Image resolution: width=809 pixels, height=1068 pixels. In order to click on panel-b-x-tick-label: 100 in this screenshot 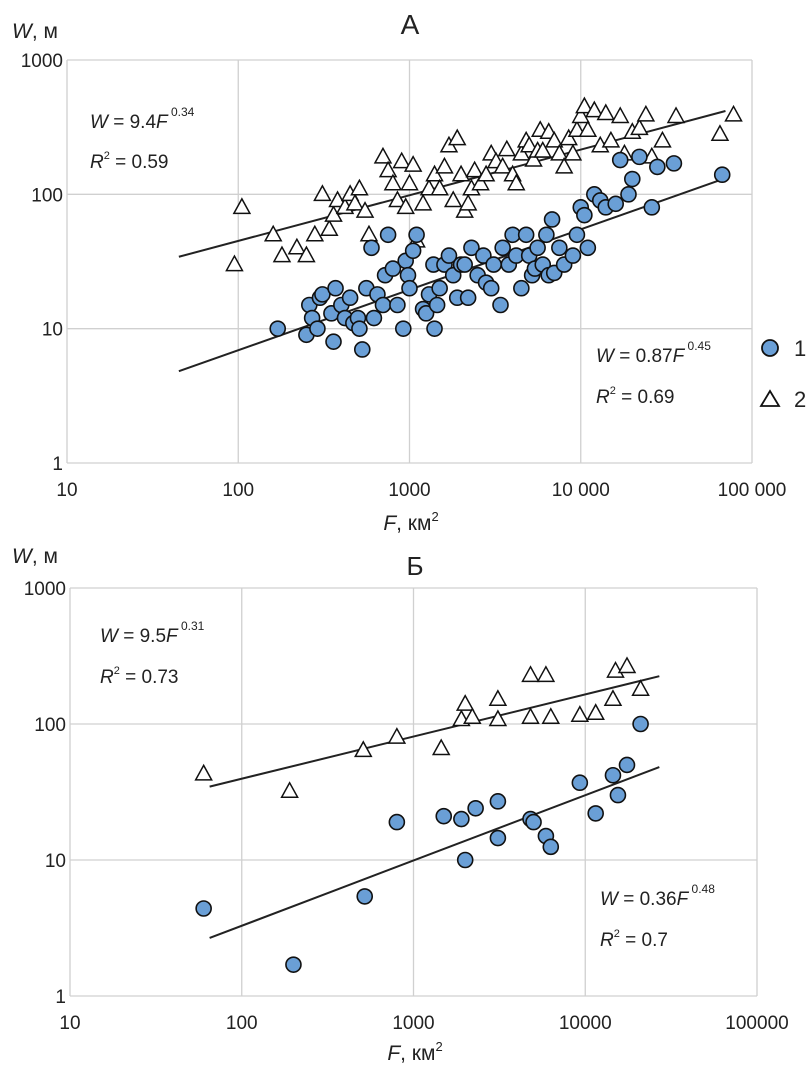, I will do `click(242, 1023)`.